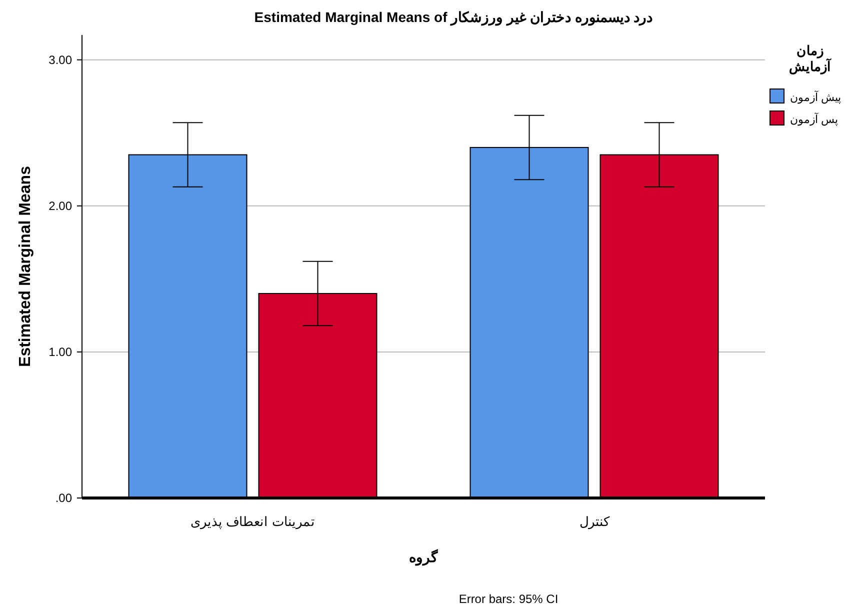 The image size is (845, 610). What do you see at coordinates (508, 599) in the screenshot?
I see `text: Error bars: 95% CI` at bounding box center [508, 599].